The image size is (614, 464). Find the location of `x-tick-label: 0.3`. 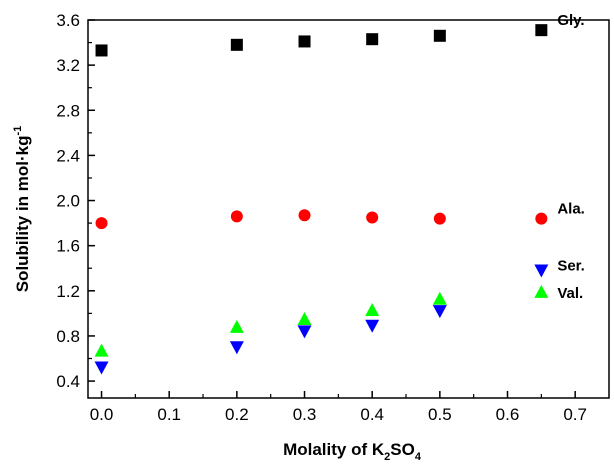

x-tick-label: 0.3 is located at coordinates (305, 414).